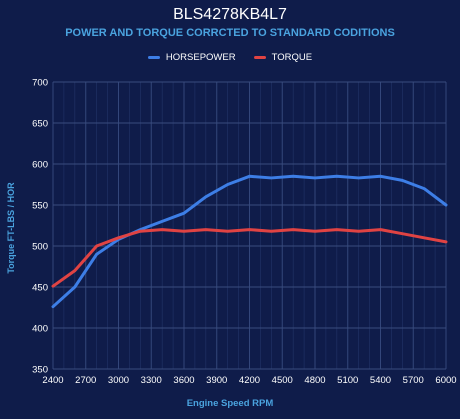 This screenshot has height=419, width=460. Describe the element at coordinates (249, 258) in the screenshot. I see `series-line-torque` at that location.